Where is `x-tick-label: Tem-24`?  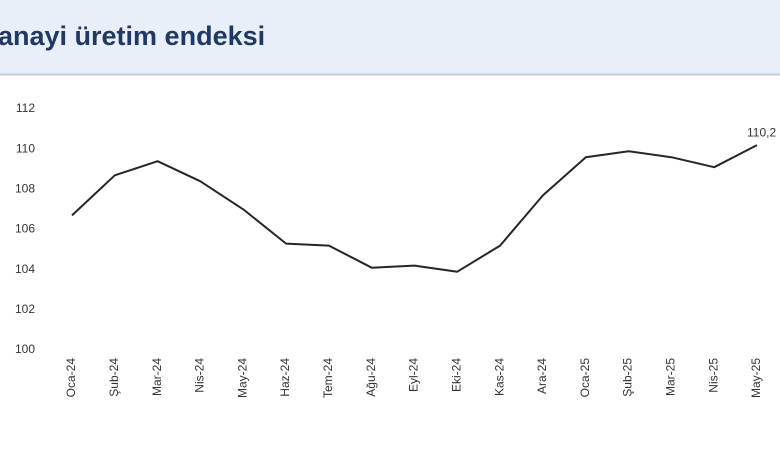 x-tick-label: Tem-24 is located at coordinates (328, 378).